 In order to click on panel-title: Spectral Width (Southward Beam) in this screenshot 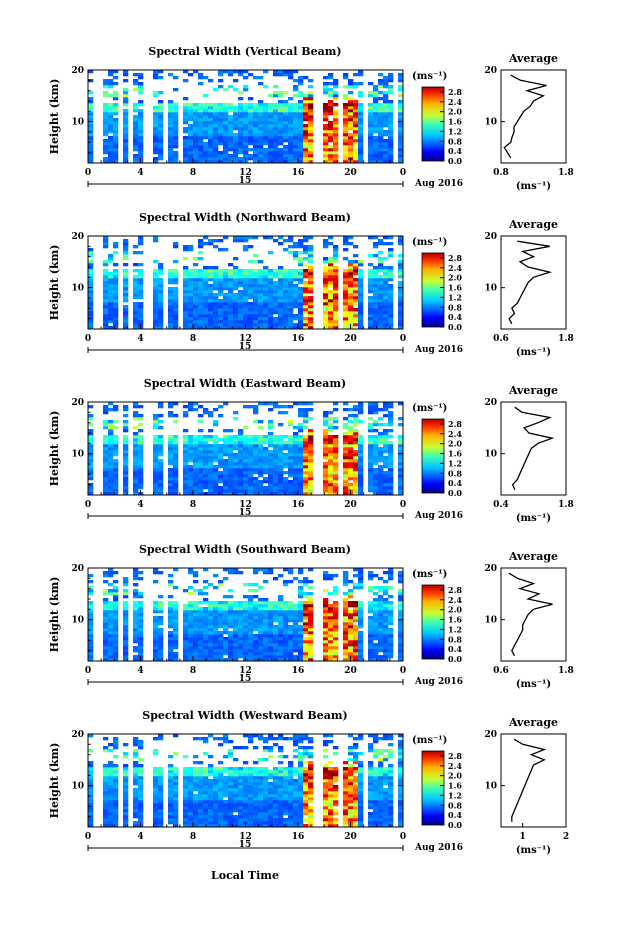, I will do `click(245, 549)`.